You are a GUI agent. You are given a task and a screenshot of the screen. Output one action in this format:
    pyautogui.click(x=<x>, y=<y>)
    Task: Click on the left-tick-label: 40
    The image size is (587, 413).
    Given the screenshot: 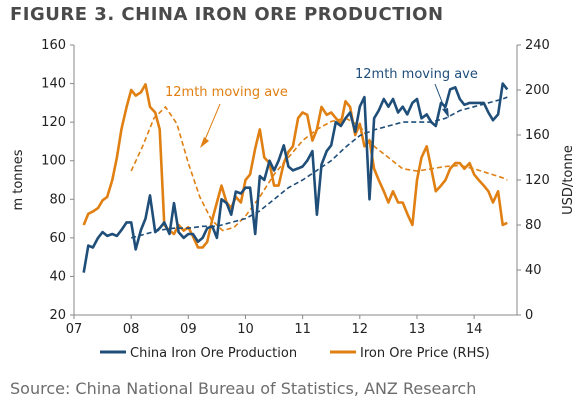 What is the action you would take?
    pyautogui.click(x=57, y=276)
    